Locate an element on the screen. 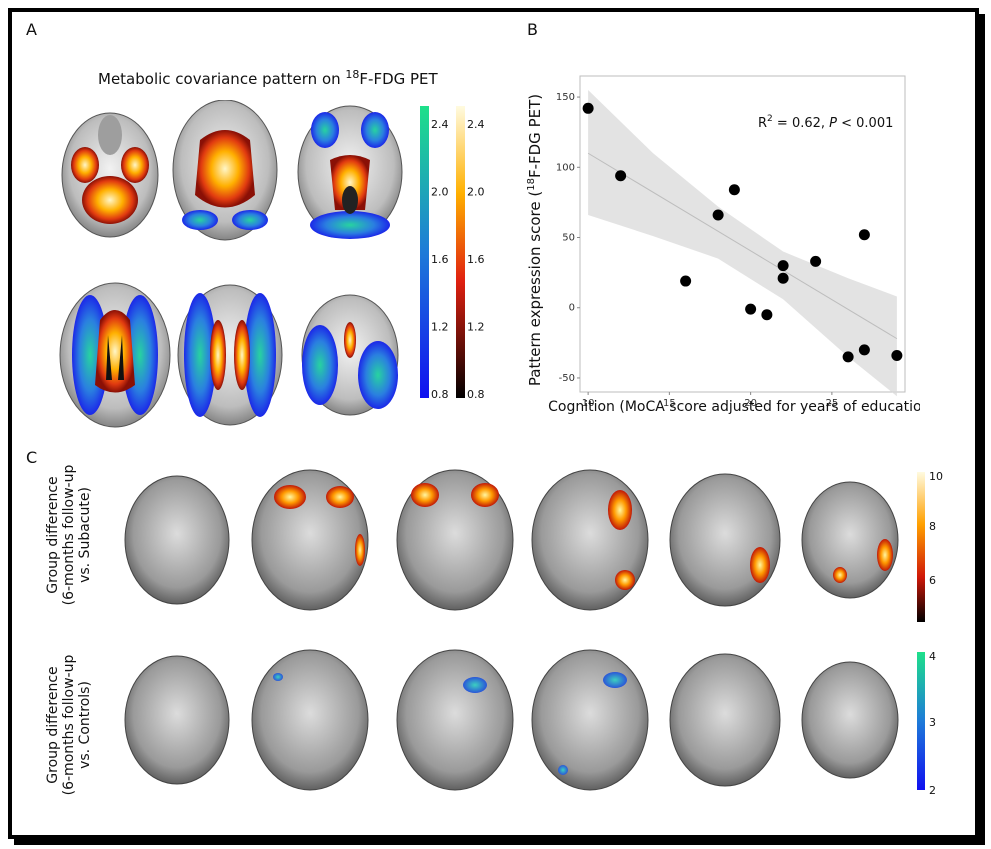  y-tick-label: 50 is located at coordinates (568, 238).